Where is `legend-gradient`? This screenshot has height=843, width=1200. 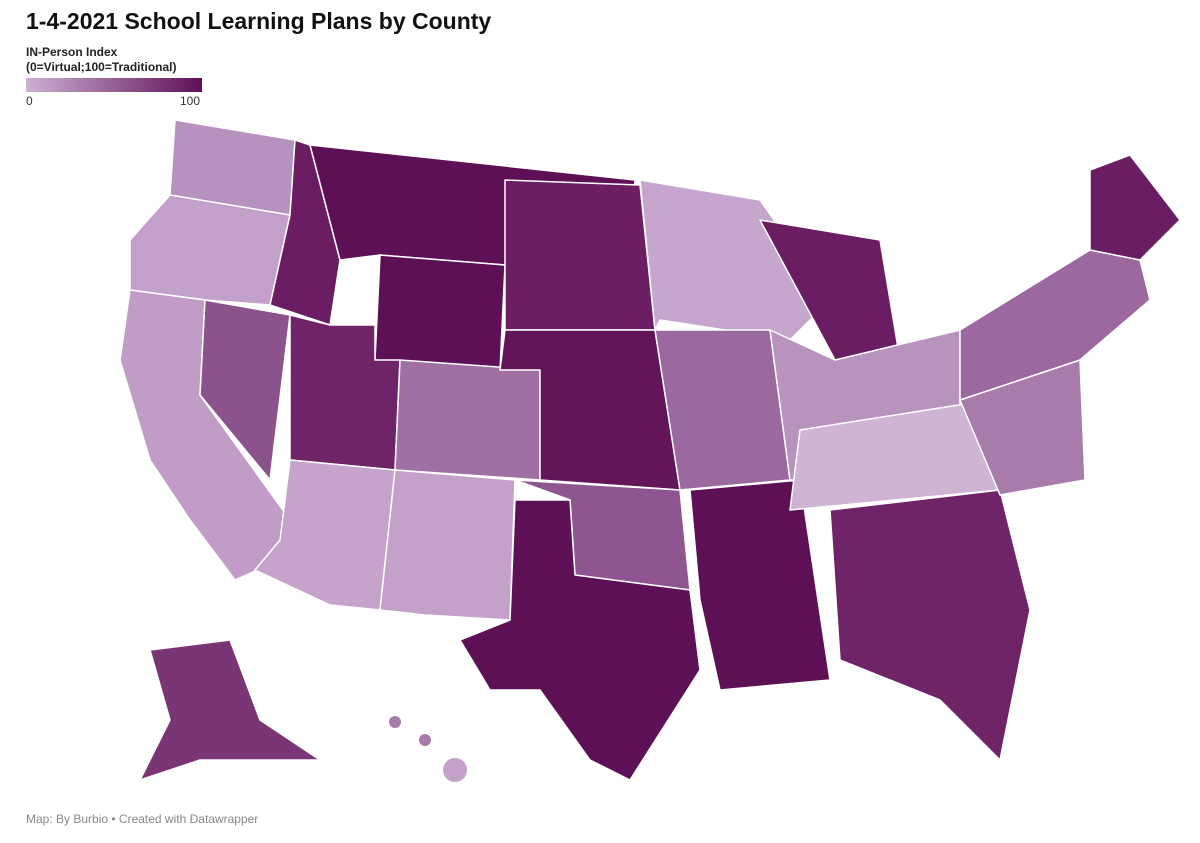
legend-gradient is located at coordinates (114, 85).